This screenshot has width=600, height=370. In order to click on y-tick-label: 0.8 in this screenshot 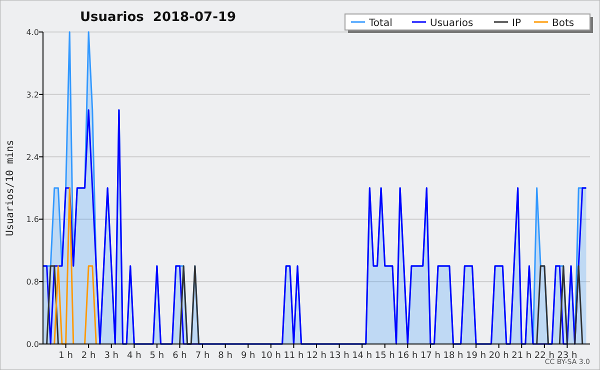, I will do `click(32, 282)`.